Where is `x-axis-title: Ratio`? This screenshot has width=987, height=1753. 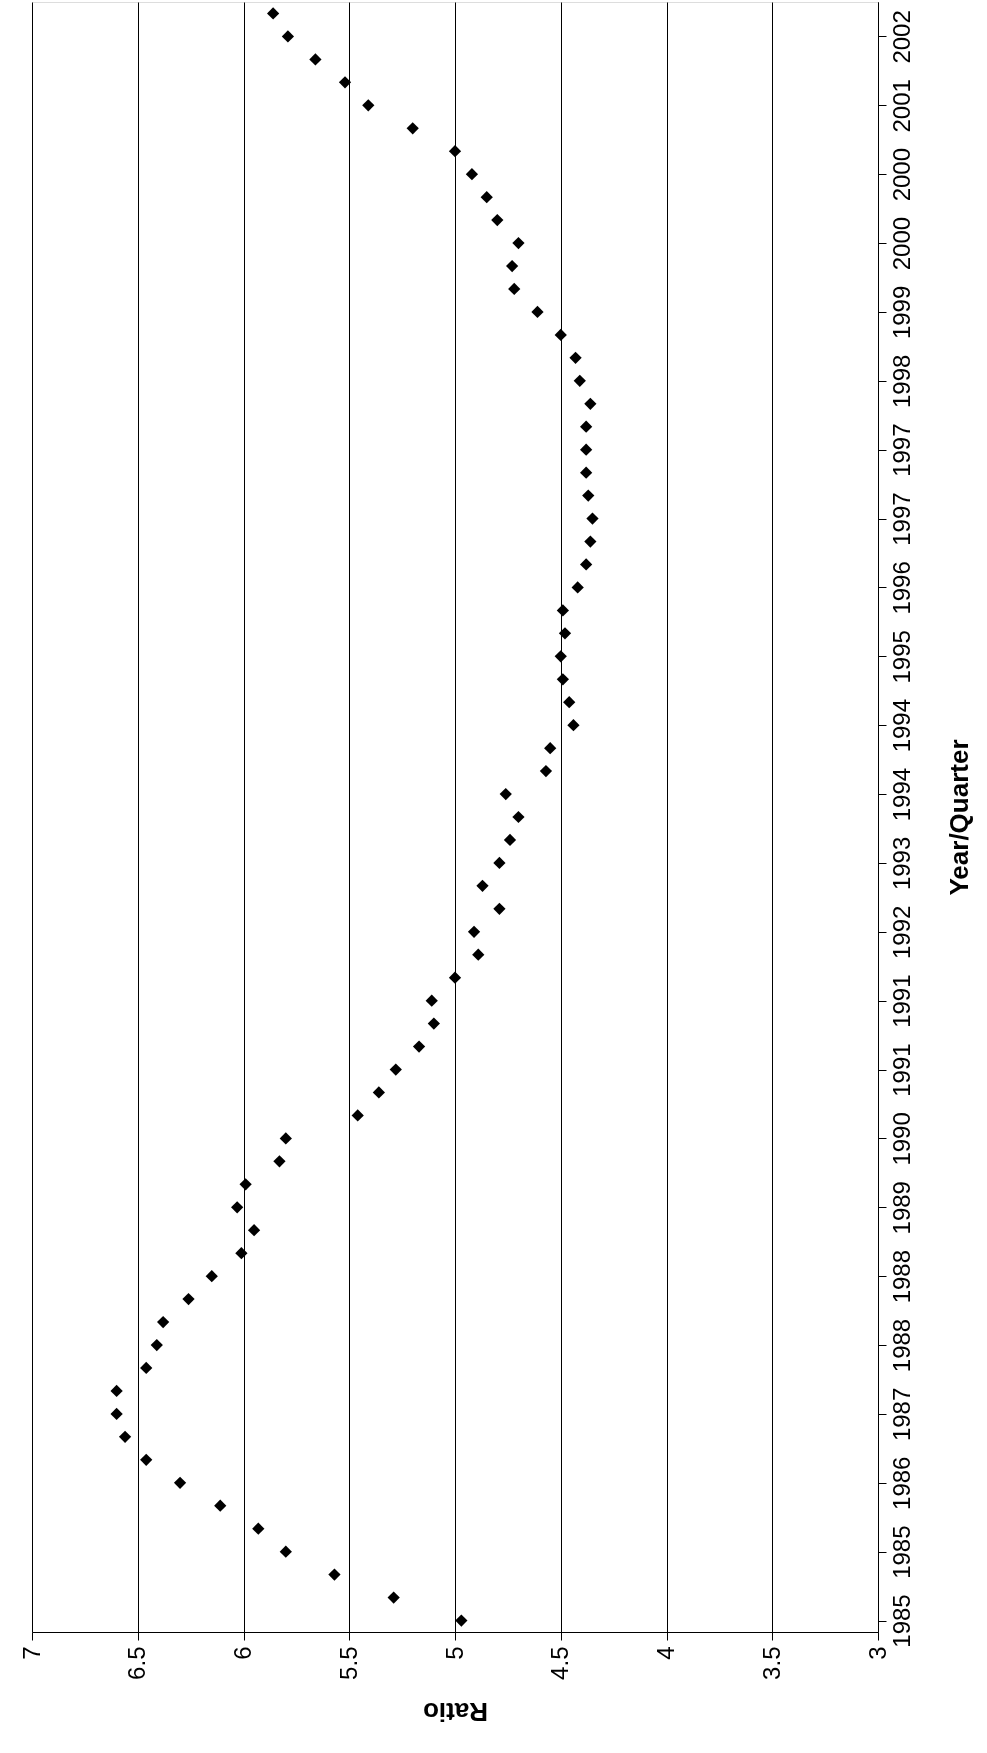 x-axis-title: Ratio is located at coordinates (455, 1711).